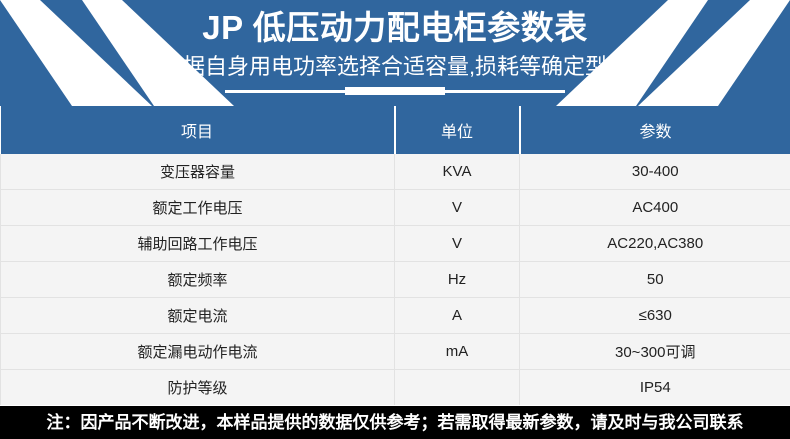  What do you see at coordinates (457, 279) in the screenshot?
I see `cell-unit: Hz` at bounding box center [457, 279].